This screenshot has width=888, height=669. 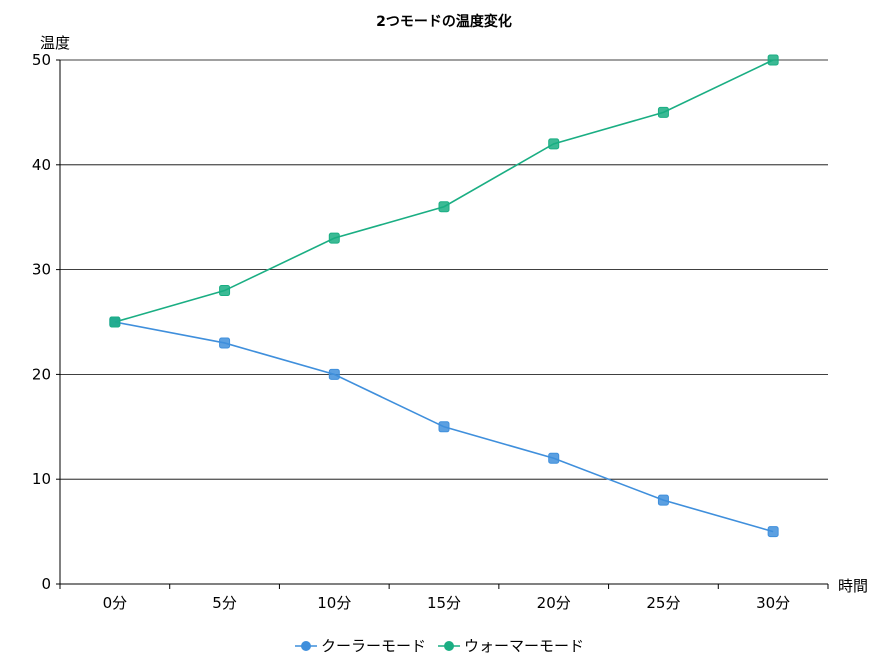 What do you see at coordinates (115, 603) in the screenshot?
I see `x-tick-label: 0分` at bounding box center [115, 603].